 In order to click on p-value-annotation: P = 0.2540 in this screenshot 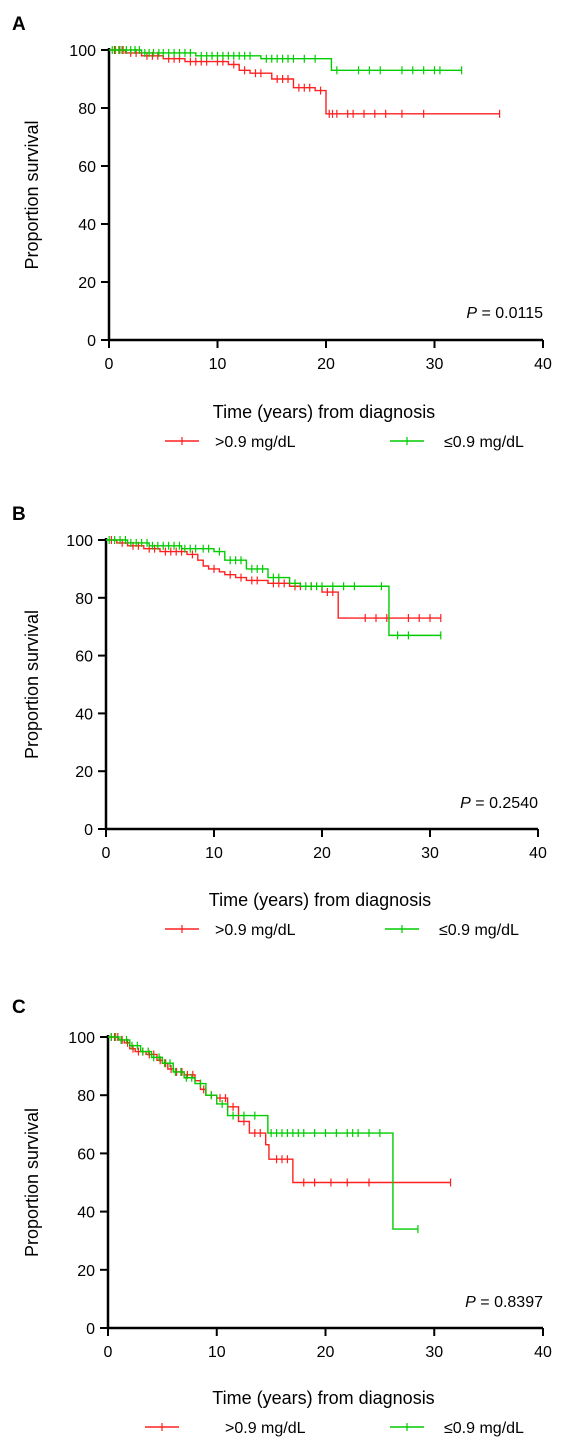, I will do `click(499, 803)`.